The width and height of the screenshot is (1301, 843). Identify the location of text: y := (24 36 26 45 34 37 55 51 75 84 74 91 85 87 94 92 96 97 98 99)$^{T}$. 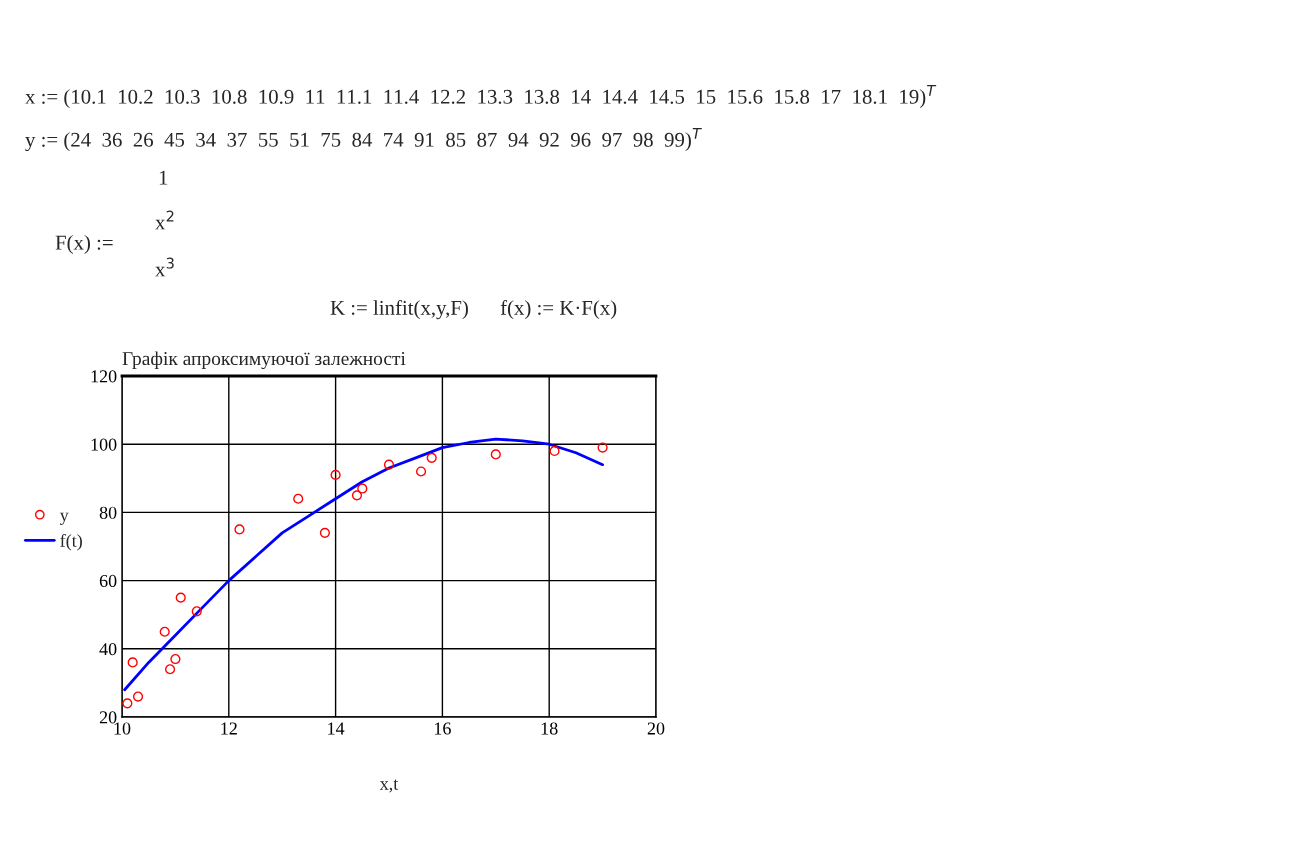
(363, 140).